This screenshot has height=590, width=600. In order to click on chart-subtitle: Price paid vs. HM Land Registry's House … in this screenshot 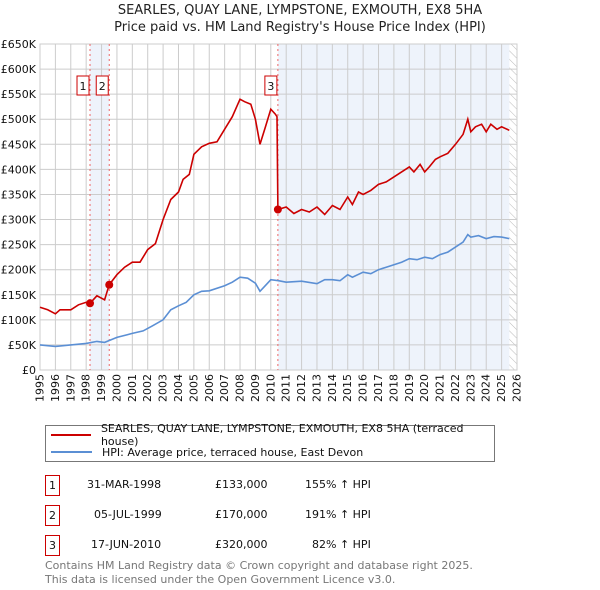, I will do `click(300, 27)`.